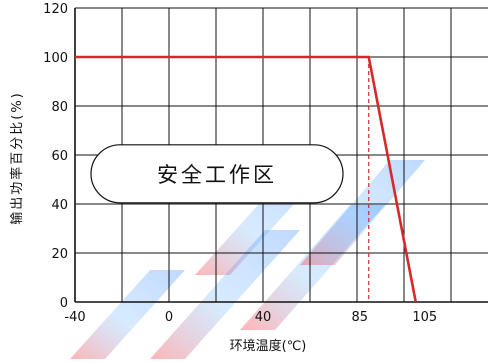 The image size is (488, 363). I want to click on x-tick-label: -40, so click(74, 317).